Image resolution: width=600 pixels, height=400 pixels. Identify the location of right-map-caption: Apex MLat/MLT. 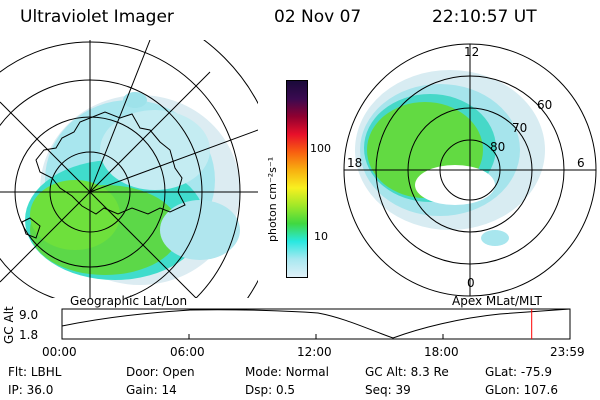
(497, 301).